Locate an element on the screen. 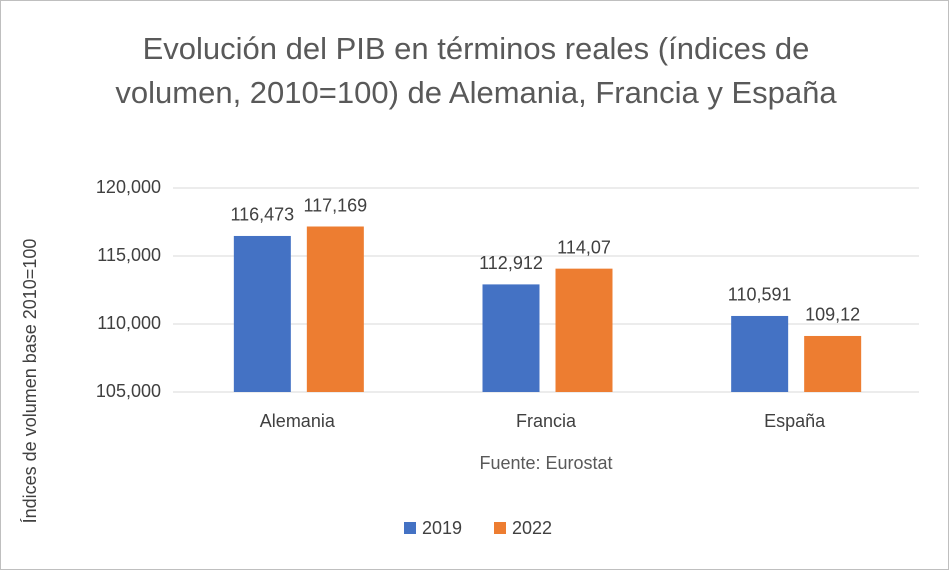 This screenshot has width=949, height=570. value-label: 116,473 is located at coordinates (262, 215).